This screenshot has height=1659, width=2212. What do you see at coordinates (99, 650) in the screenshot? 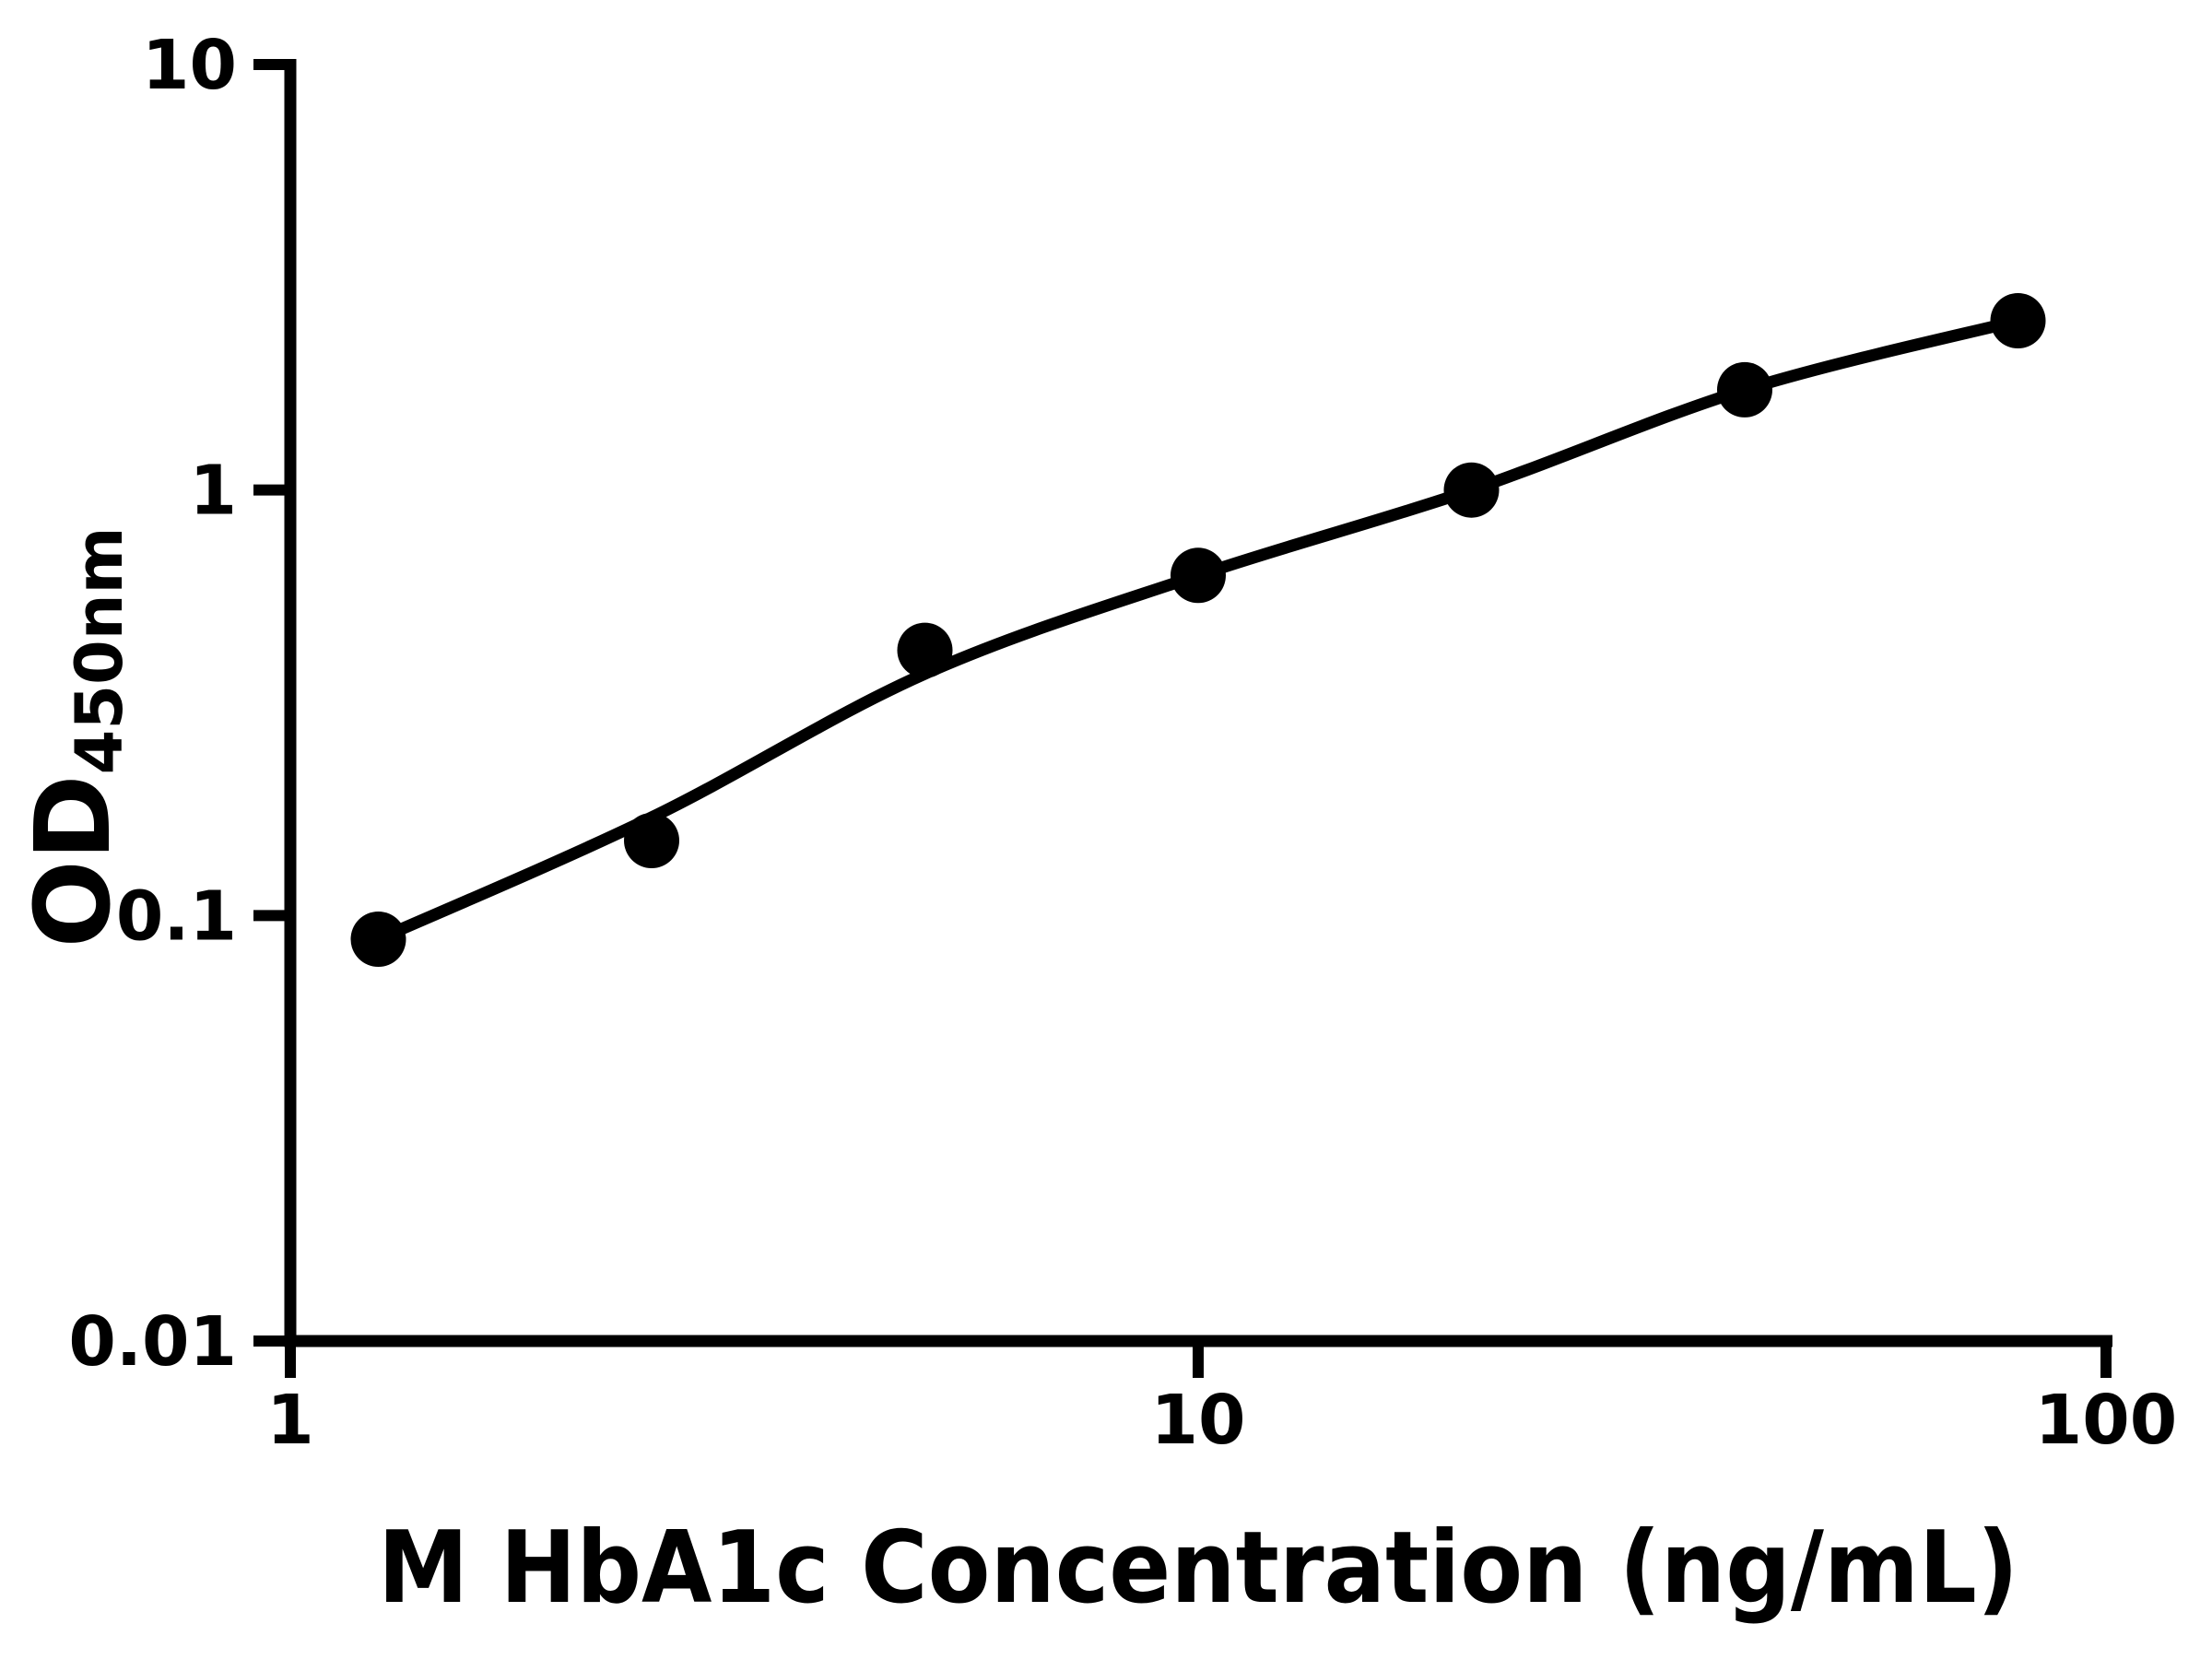
I see `y-axis-title-sub: 450nm` at bounding box center [99, 650].